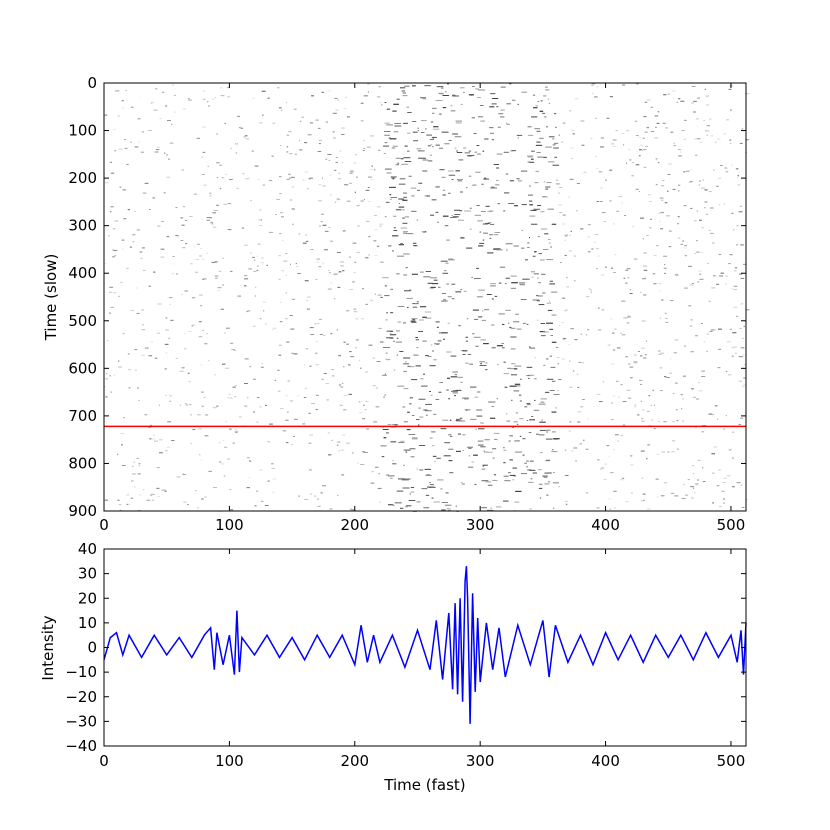 This screenshot has height=830, width=830. Describe the element at coordinates (87, 623) in the screenshot. I see `y-tick-label: 10` at that location.